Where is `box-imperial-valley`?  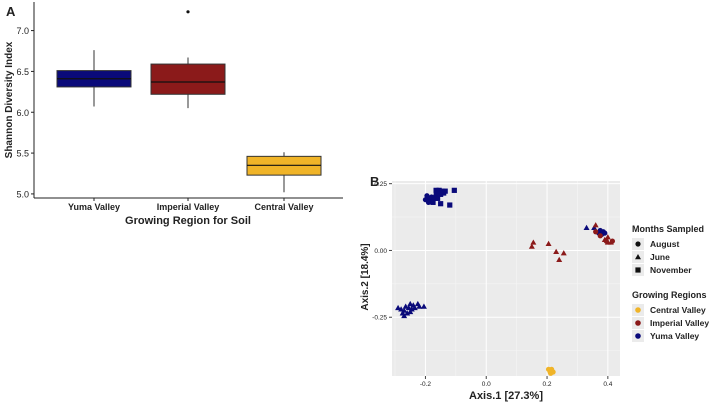 box-imperial-valley is located at coordinates (188, 59).